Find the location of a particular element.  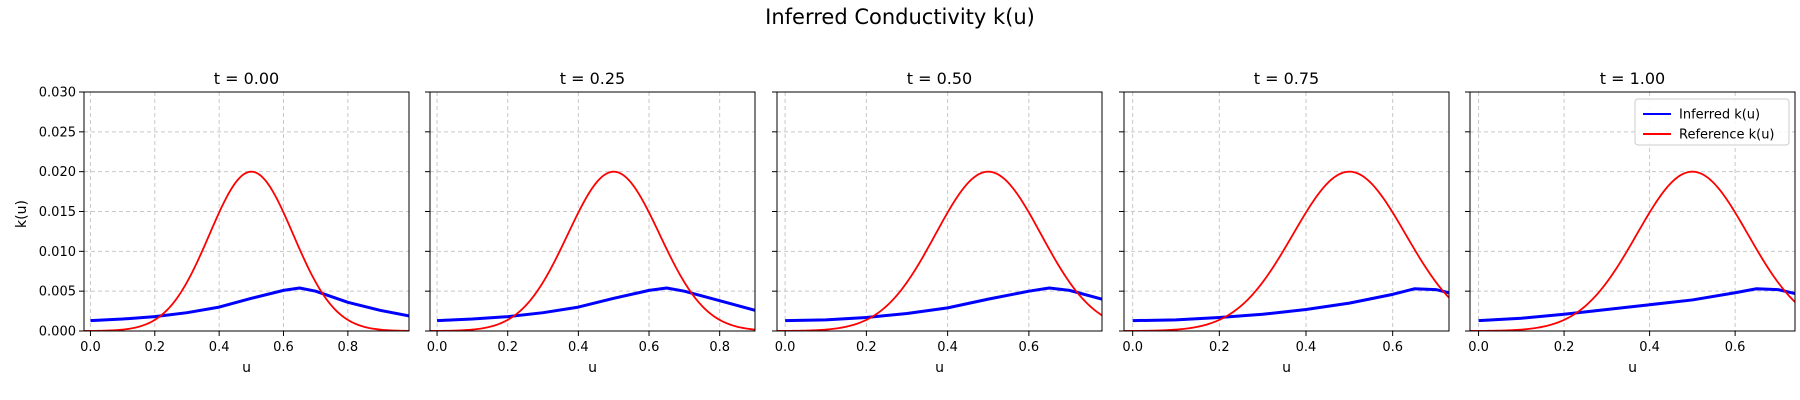

y-tick-label: 0.010 is located at coordinates (57, 252).